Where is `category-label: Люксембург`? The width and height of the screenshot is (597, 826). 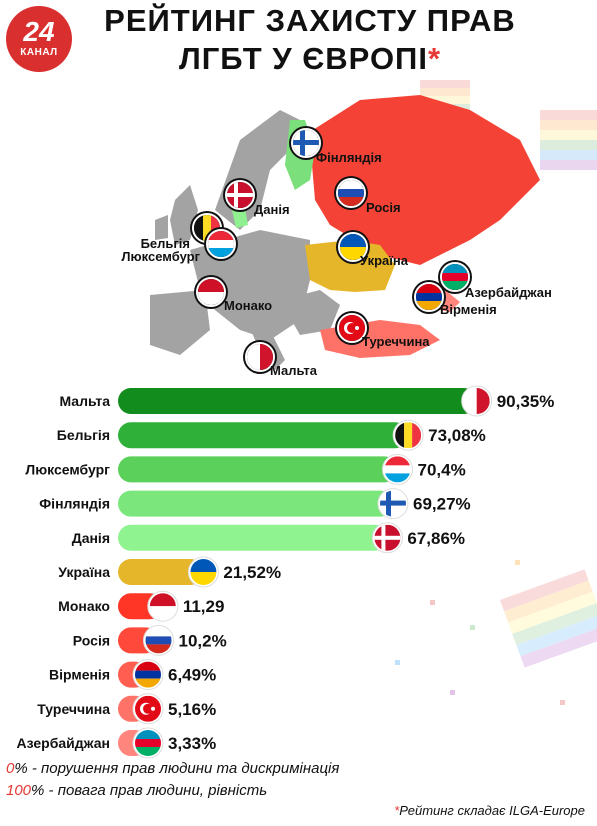
category-label: Люксембург is located at coordinates (67, 469).